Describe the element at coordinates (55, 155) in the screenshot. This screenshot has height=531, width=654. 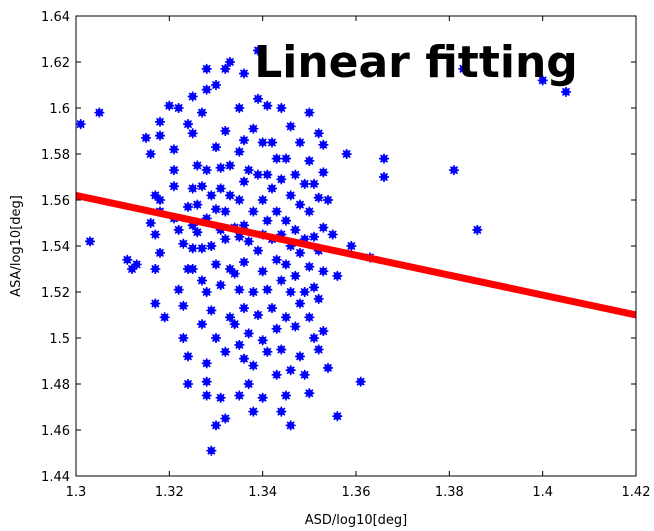
I see `y-tick-label: 1.58` at that location.